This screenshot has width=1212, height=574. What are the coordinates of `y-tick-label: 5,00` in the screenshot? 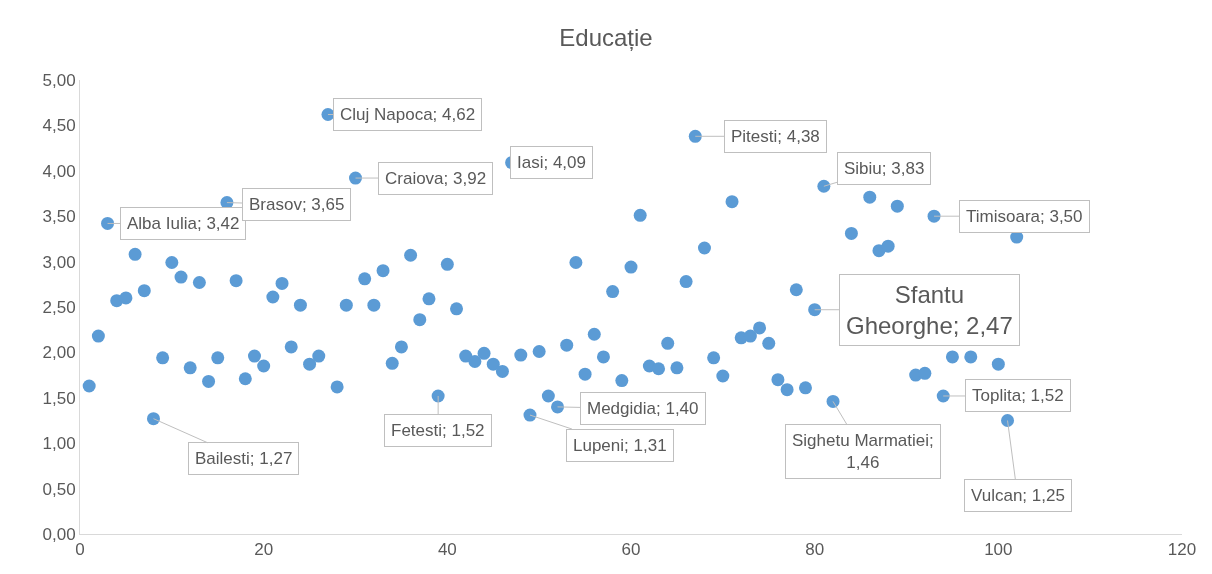 It's located at (59, 80).